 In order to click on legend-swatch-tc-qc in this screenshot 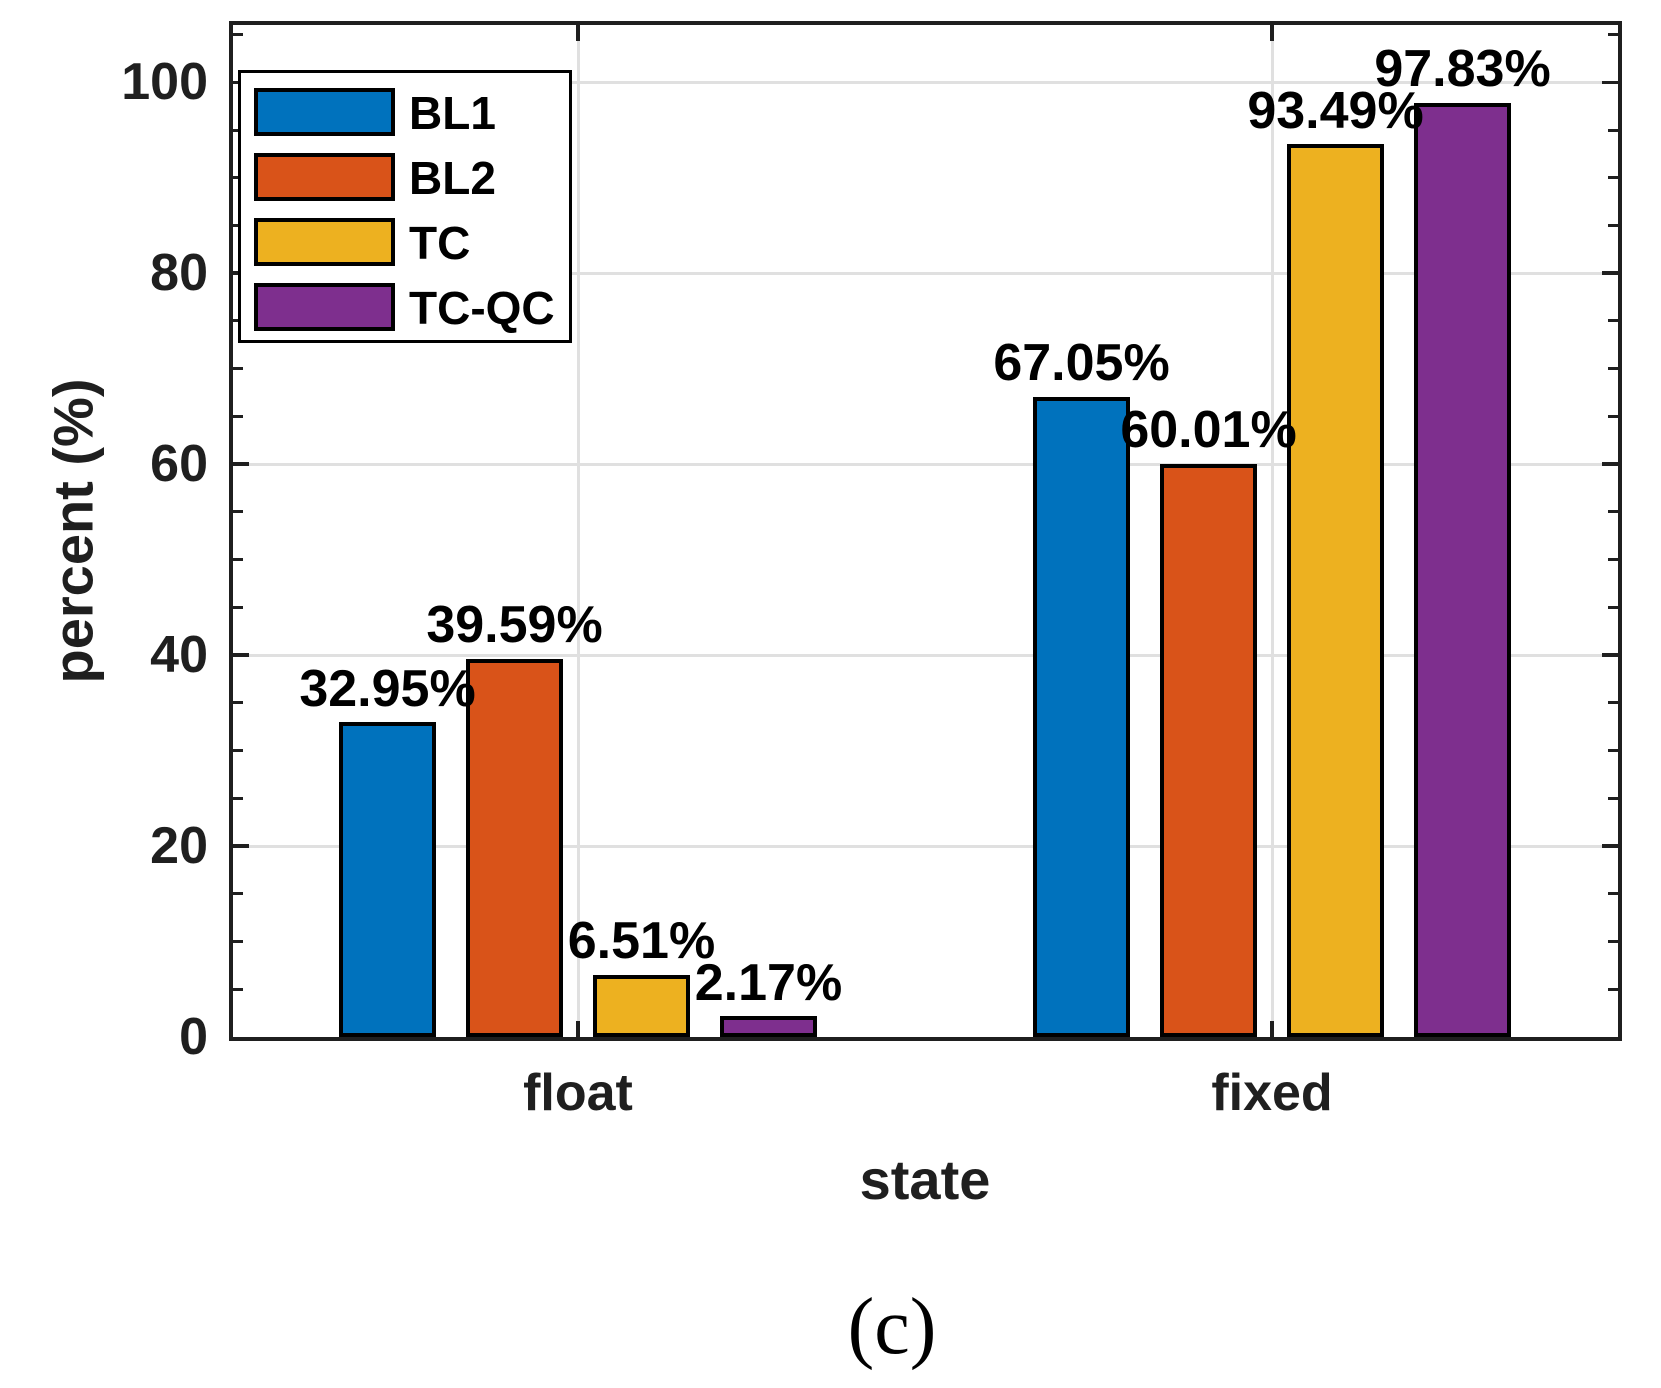, I will do `click(324, 307)`.